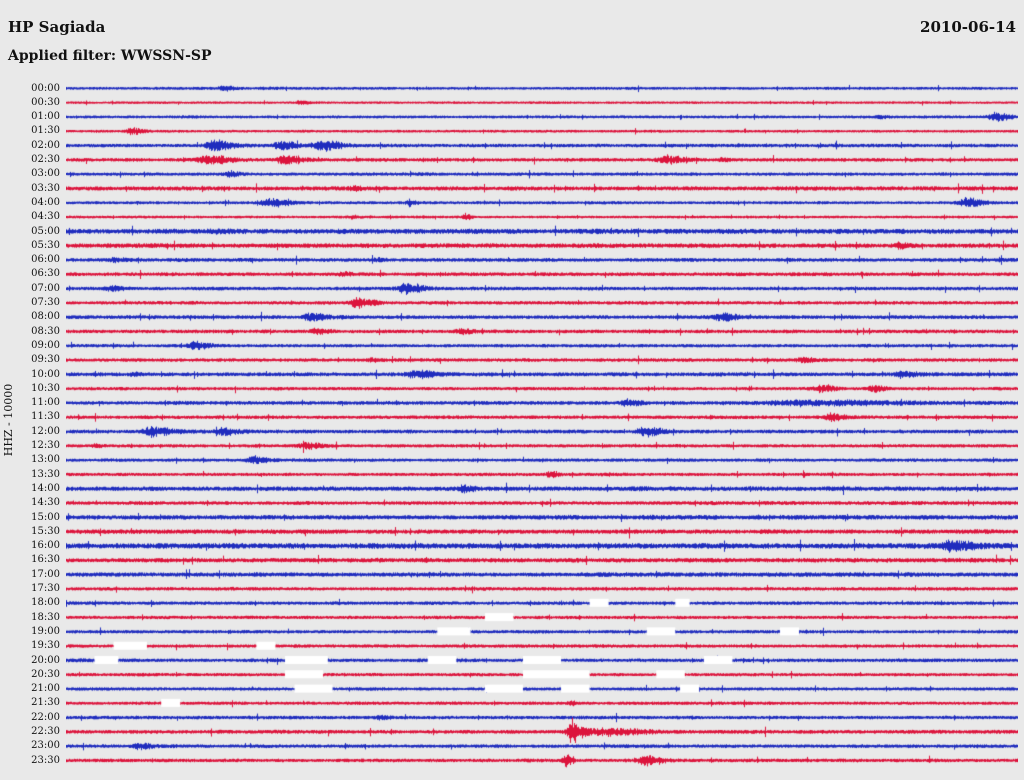 This screenshot has width=1024, height=780. Describe the element at coordinates (45, 503) in the screenshot. I see `time-label: 14:30` at that location.